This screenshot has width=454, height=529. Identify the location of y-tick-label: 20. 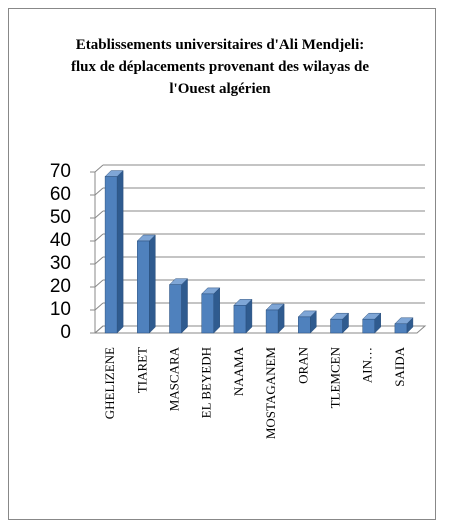
(60, 286).